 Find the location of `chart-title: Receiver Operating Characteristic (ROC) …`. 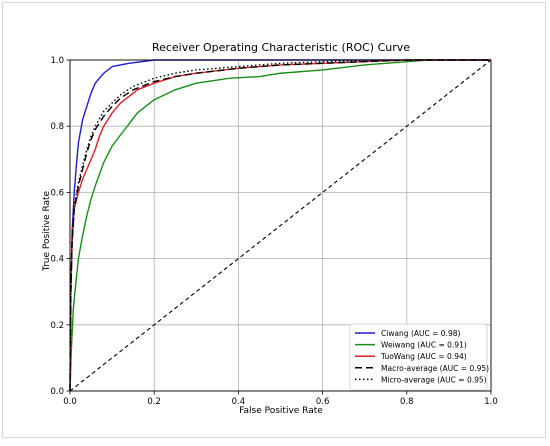

chart-title: Receiver Operating Characteristic (ROC) … is located at coordinates (281, 47).